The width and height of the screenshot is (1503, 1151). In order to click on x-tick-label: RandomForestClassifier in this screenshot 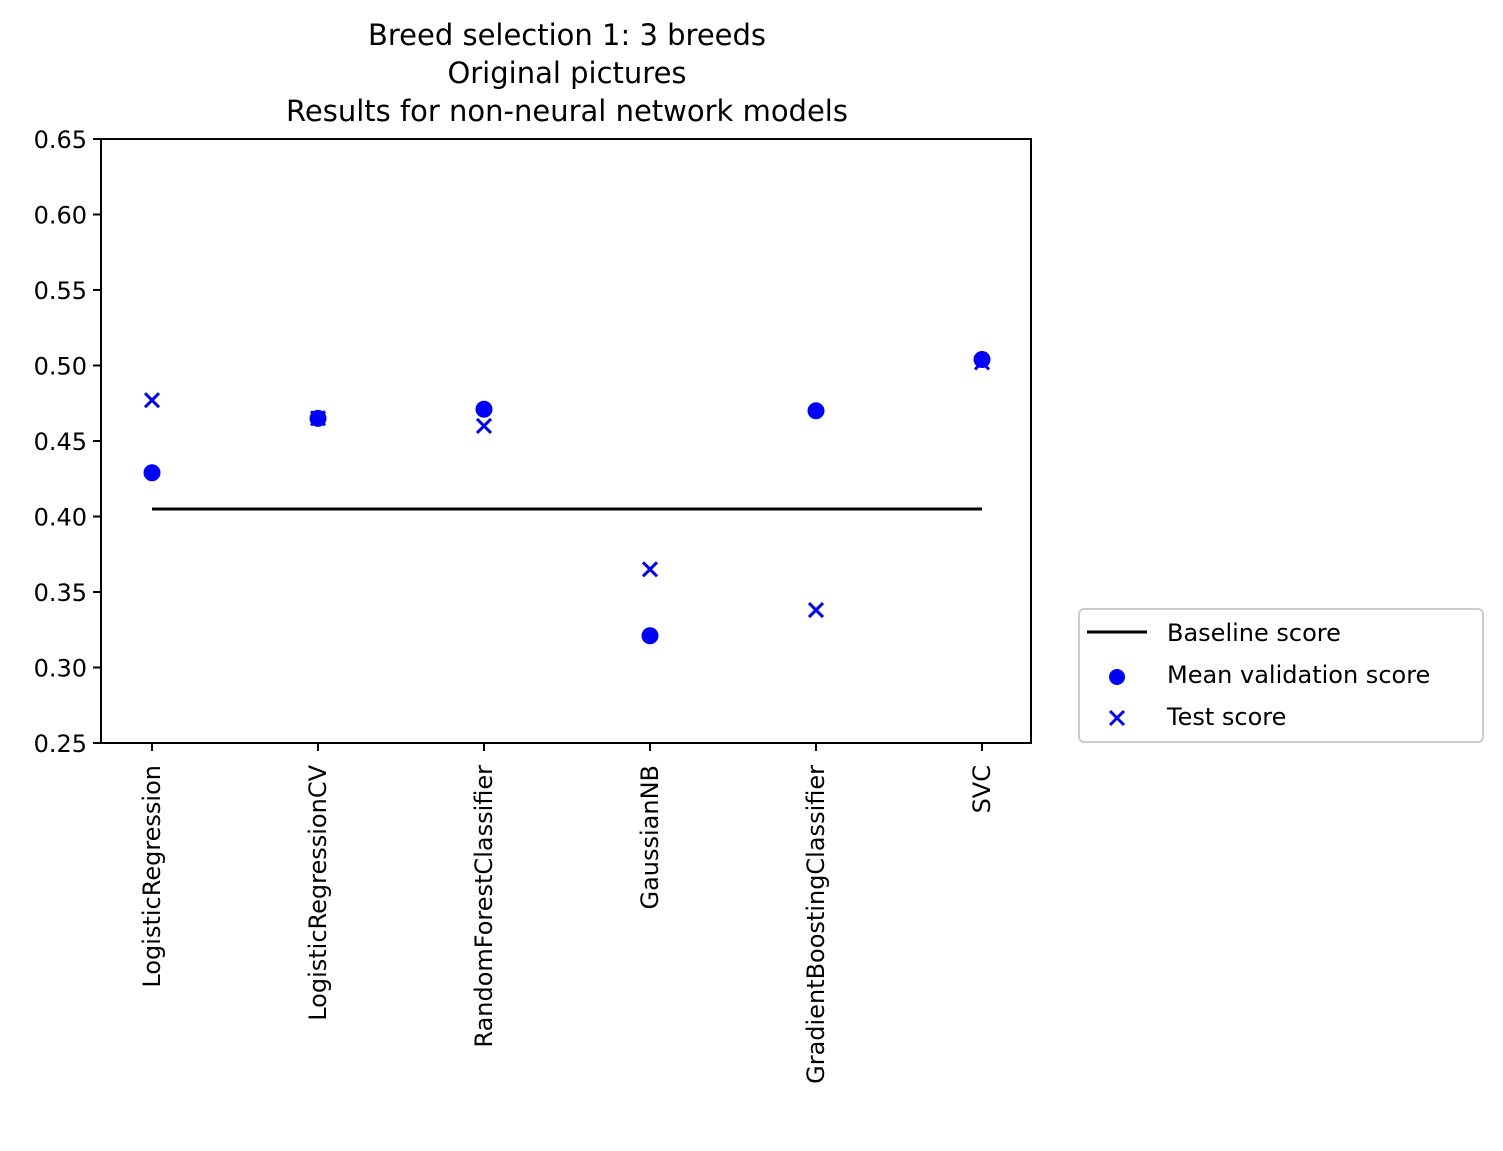, I will do `click(484, 906)`.